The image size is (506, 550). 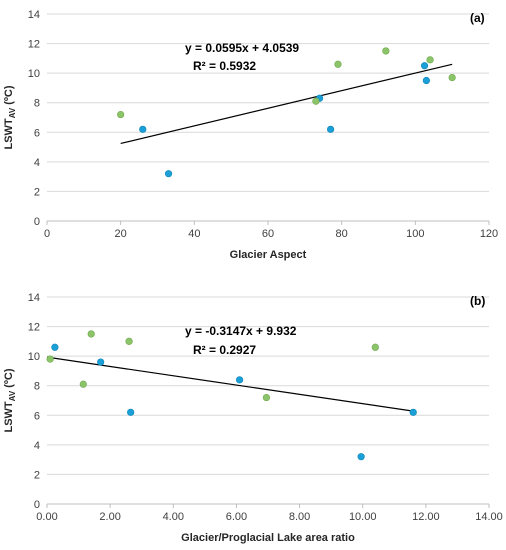 I want to click on panel-label: (b), so click(x=477, y=301).